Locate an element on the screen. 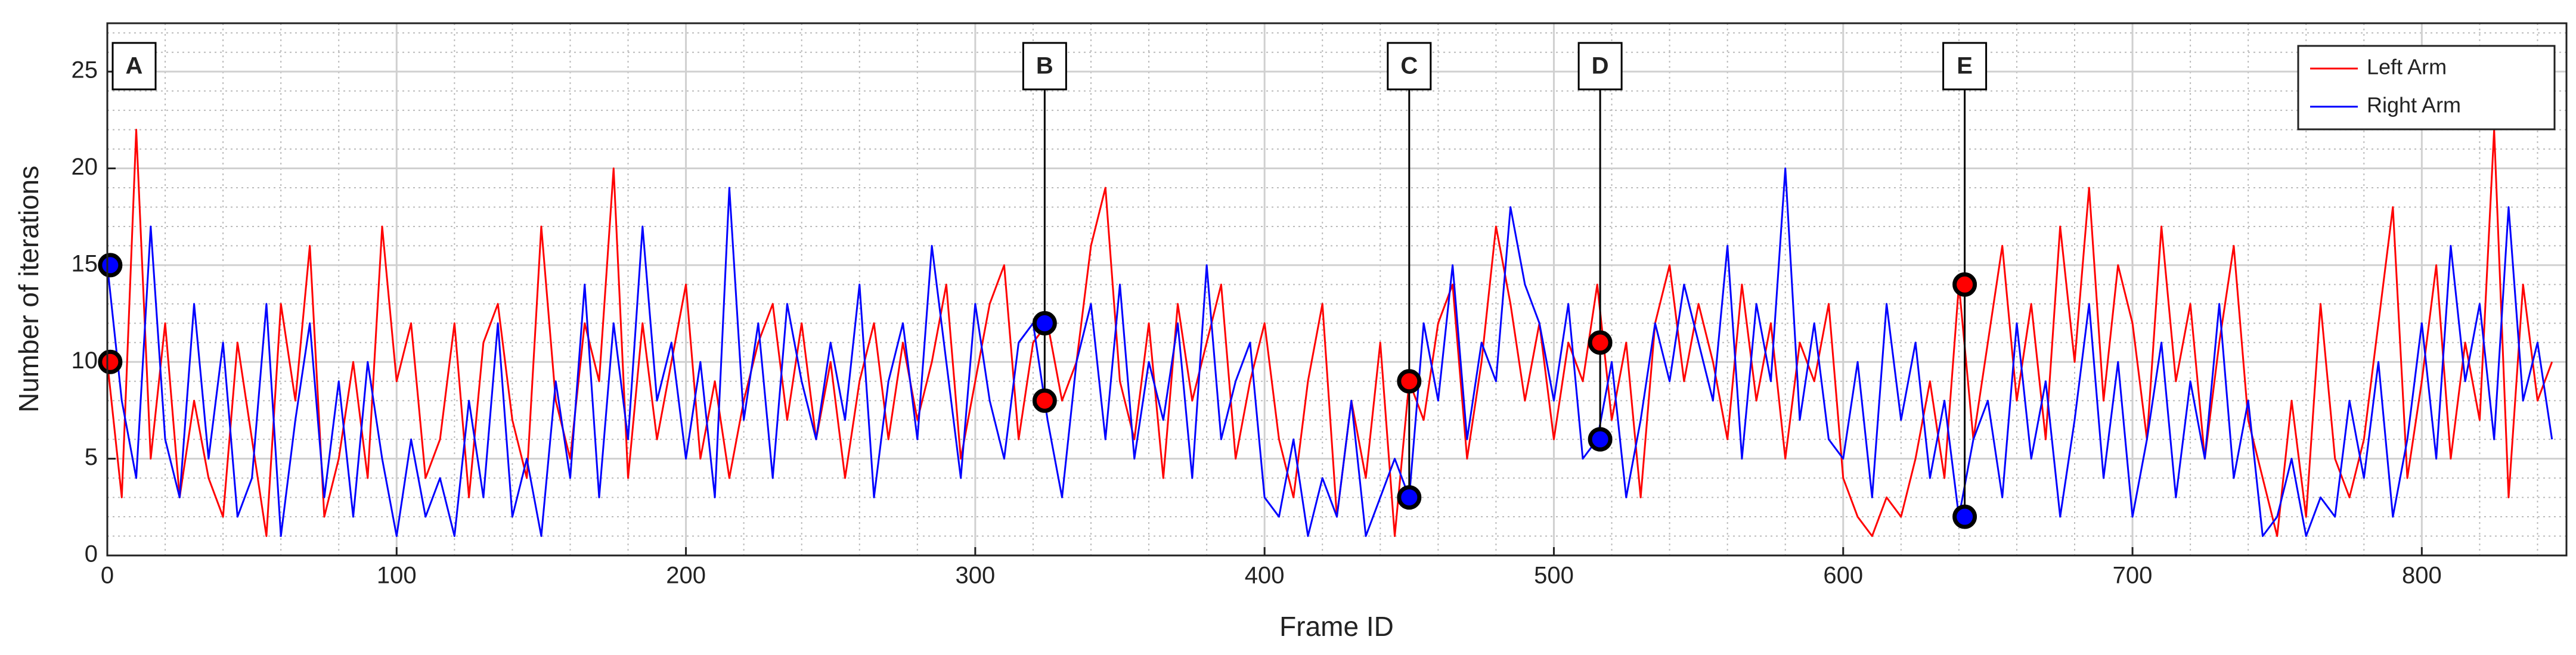  annotation: E is located at coordinates (1965, 285).